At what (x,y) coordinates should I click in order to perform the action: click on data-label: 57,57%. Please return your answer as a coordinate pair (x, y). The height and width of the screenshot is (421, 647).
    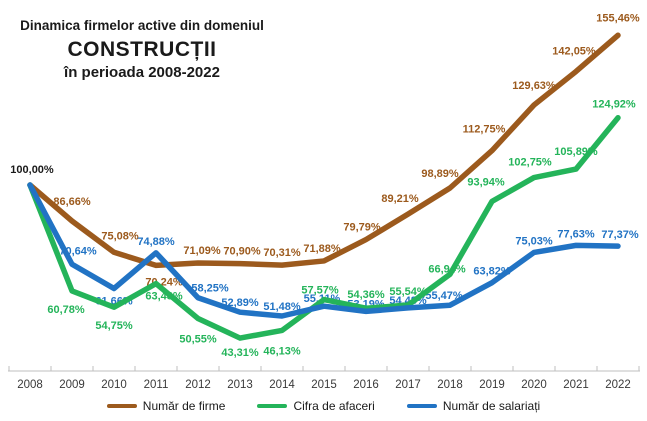
    Looking at the image, I should click on (320, 291).